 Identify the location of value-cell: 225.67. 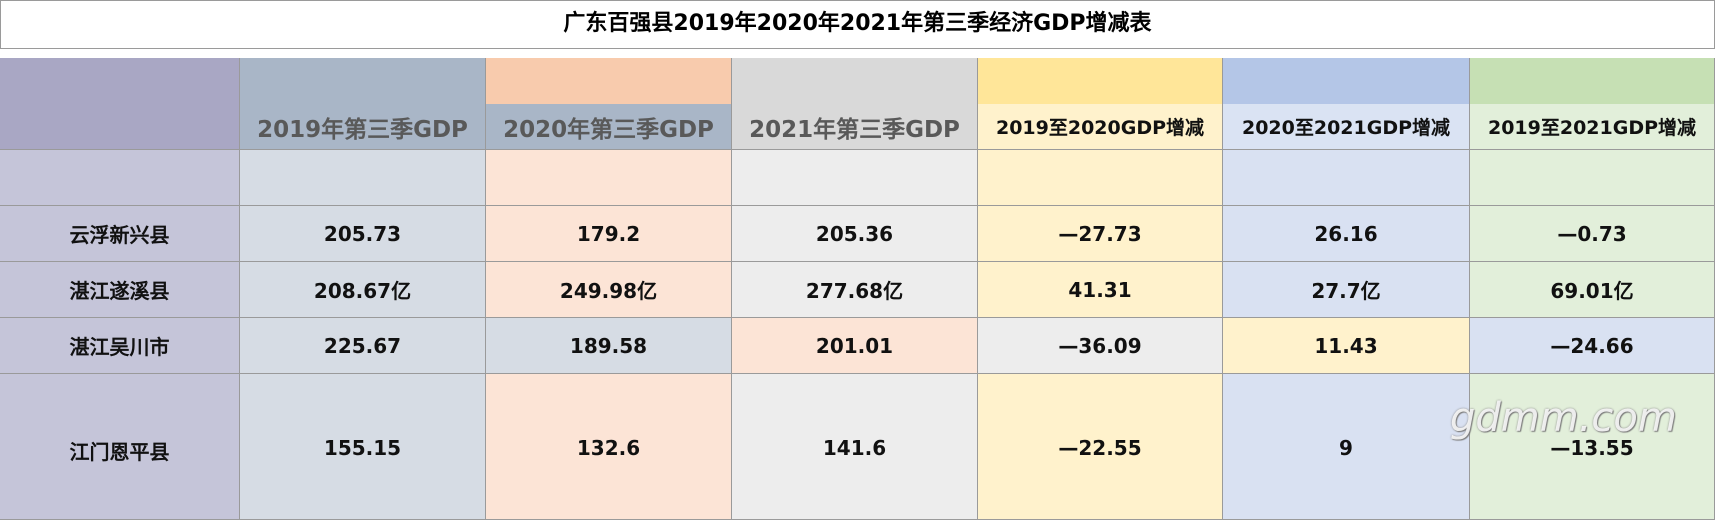
(363, 346).